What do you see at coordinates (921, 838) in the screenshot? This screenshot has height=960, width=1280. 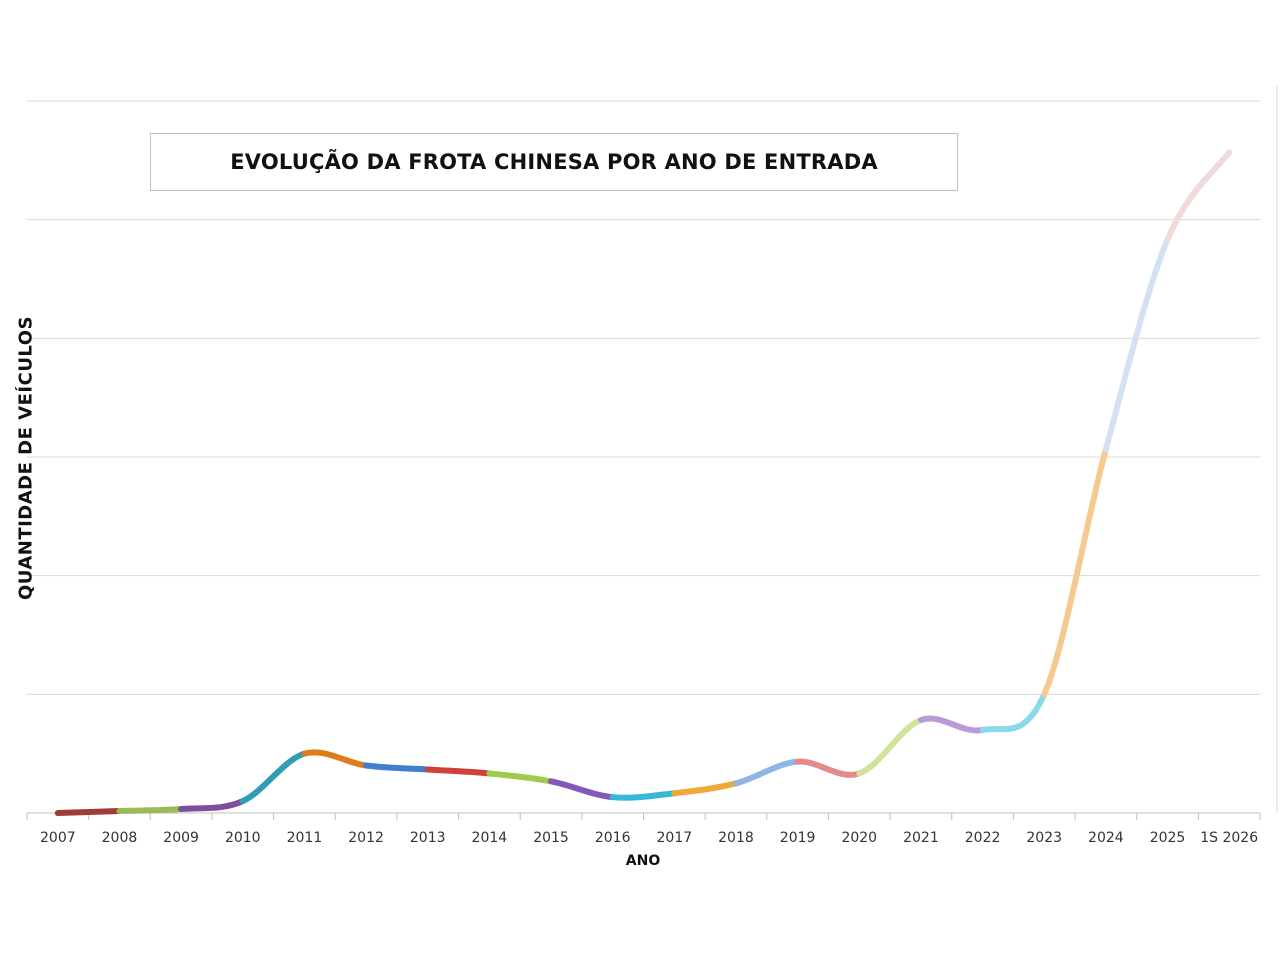 I see `x-tick-label-2021: 2021` at bounding box center [921, 838].